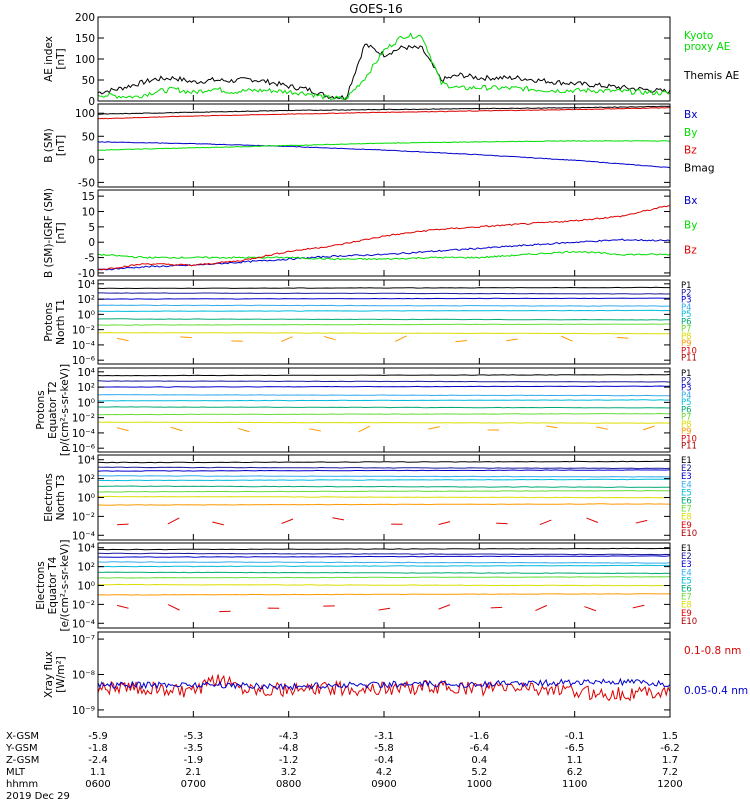 This screenshot has width=750, height=800. I want to click on legend-entry: By, so click(690, 133).